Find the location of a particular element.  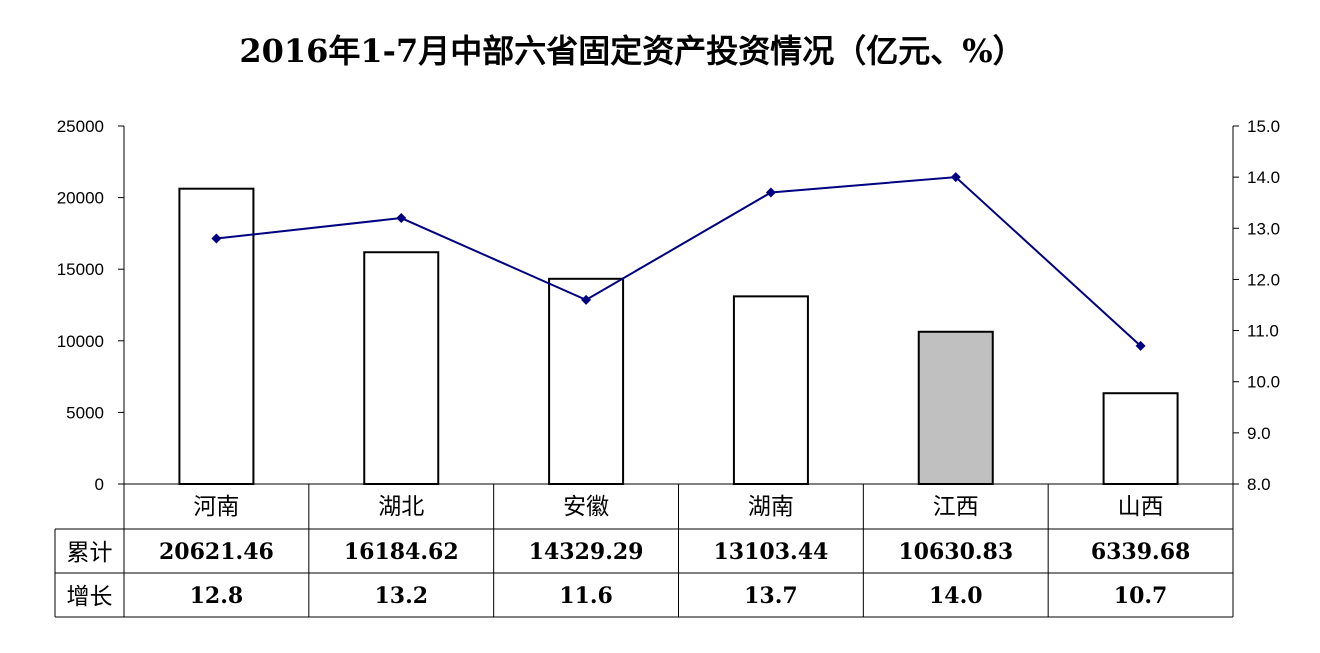

right-tick-label: 8.0 is located at coordinates (1259, 484).